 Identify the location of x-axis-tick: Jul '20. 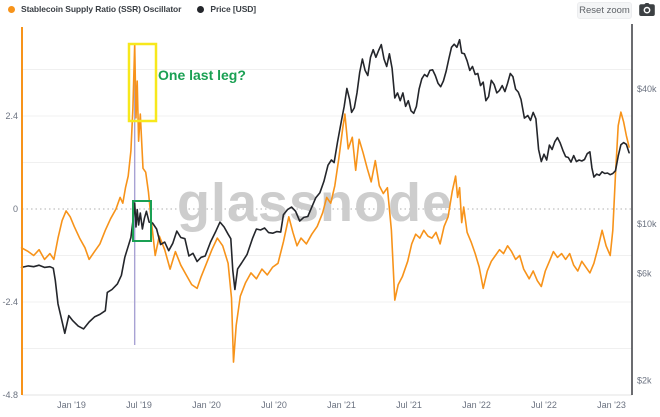
(274, 405).